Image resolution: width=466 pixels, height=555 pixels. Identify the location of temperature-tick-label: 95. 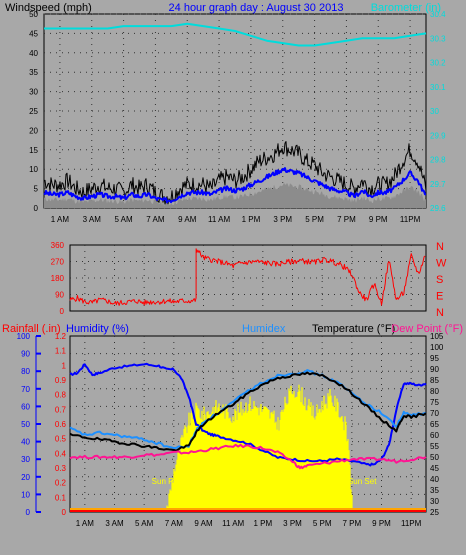
(434, 358).